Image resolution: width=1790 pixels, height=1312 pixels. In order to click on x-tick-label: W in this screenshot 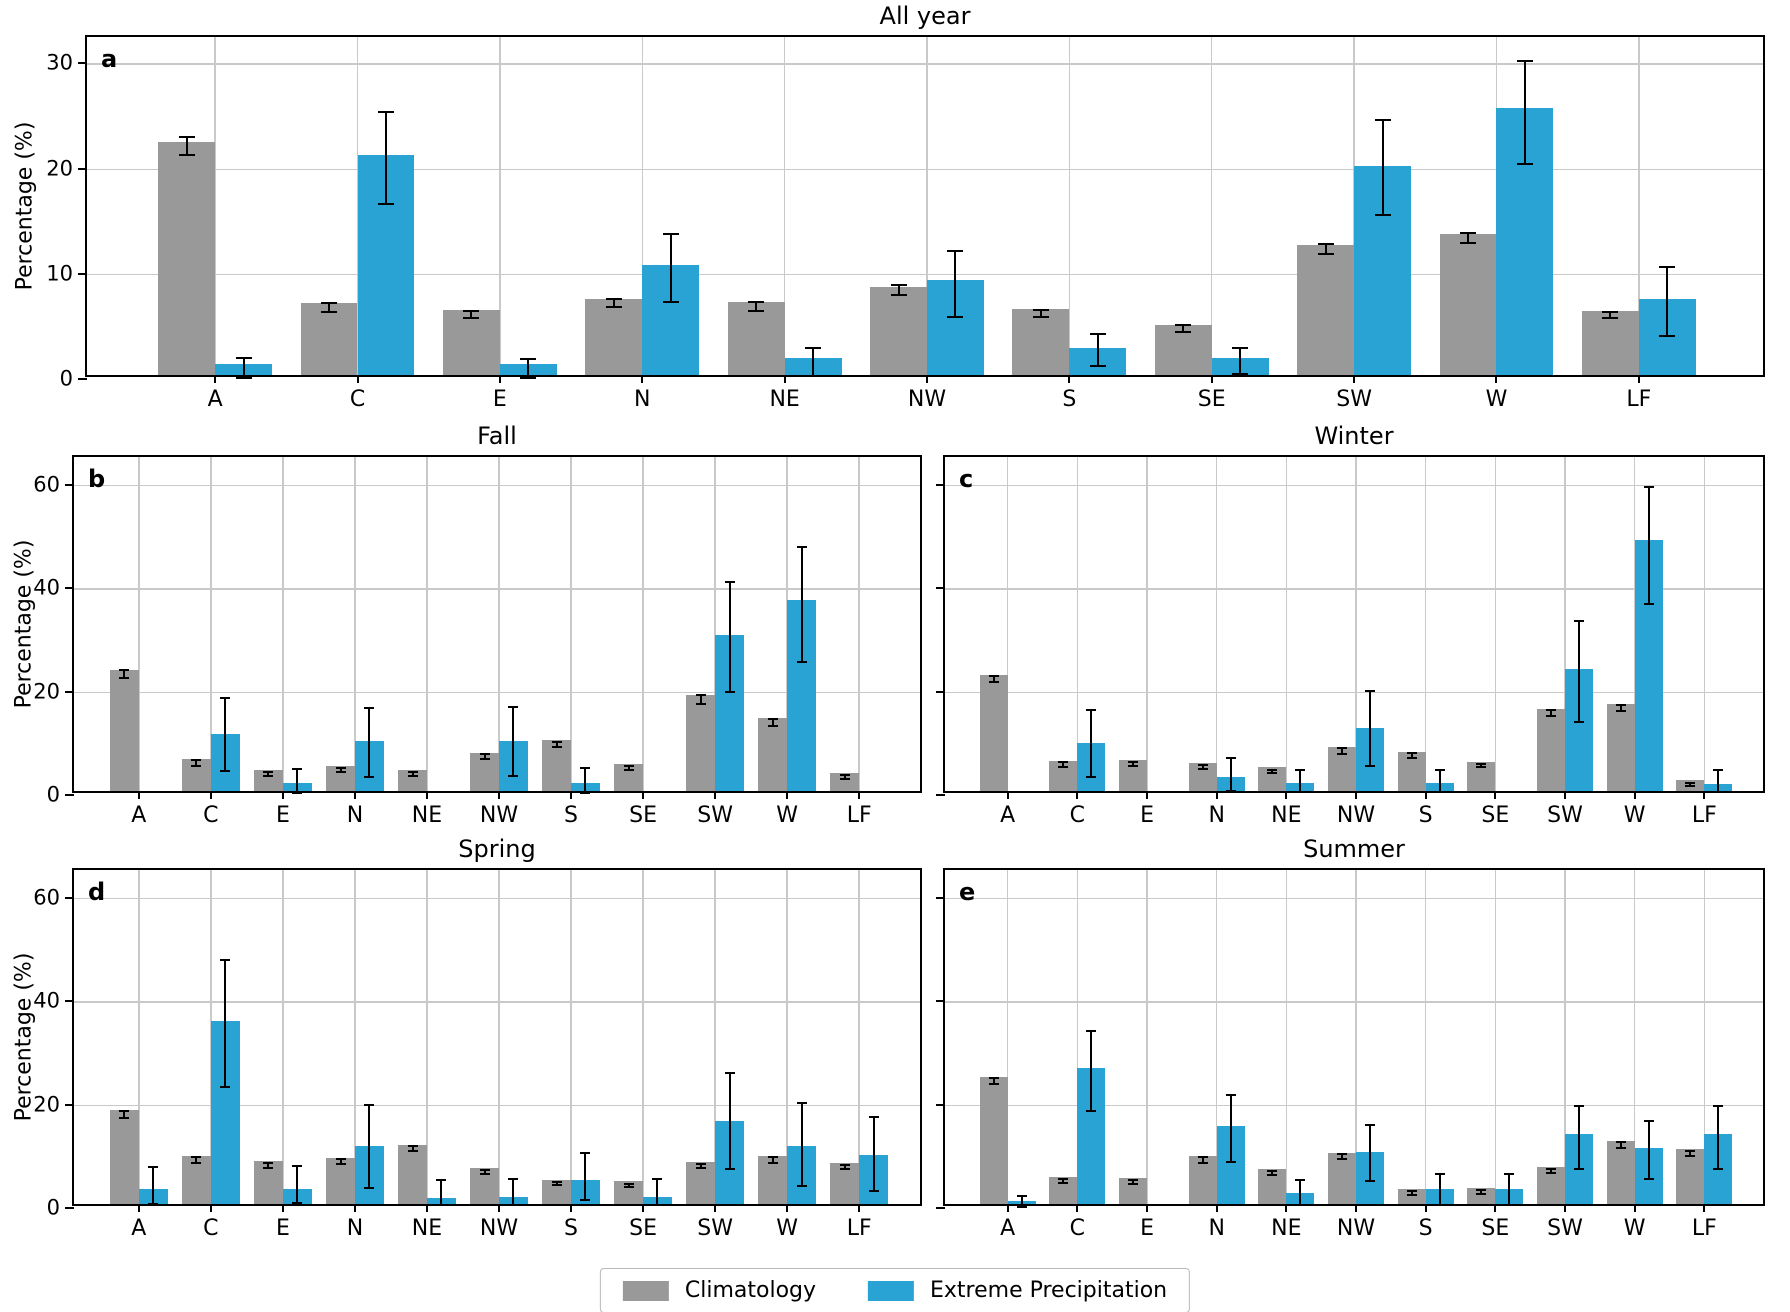, I will do `click(787, 815)`.